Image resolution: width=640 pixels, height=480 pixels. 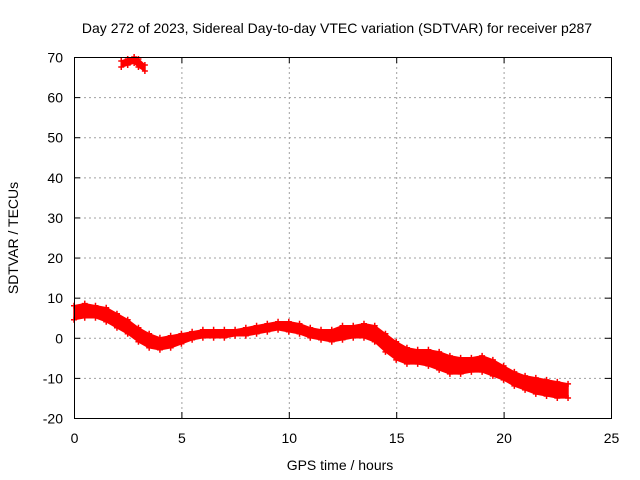 I want to click on y-tick-label: 70, so click(x=55, y=58).